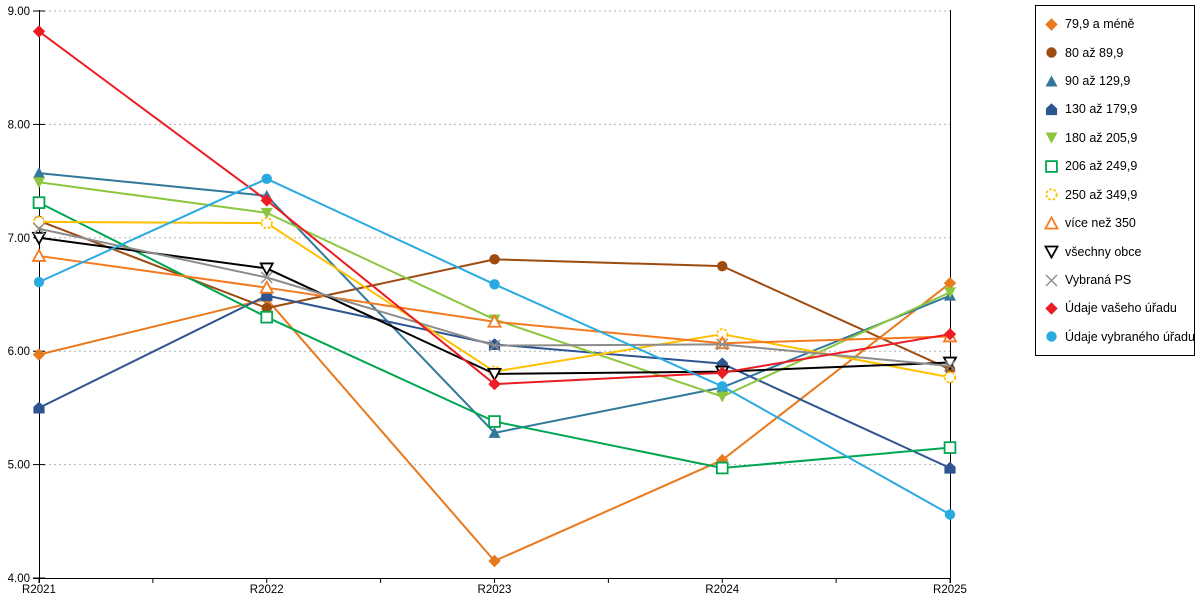 The height and width of the screenshot is (600, 1200). Describe the element at coordinates (1100, 223) in the screenshot. I see `legend-item-label: více než 350` at that location.